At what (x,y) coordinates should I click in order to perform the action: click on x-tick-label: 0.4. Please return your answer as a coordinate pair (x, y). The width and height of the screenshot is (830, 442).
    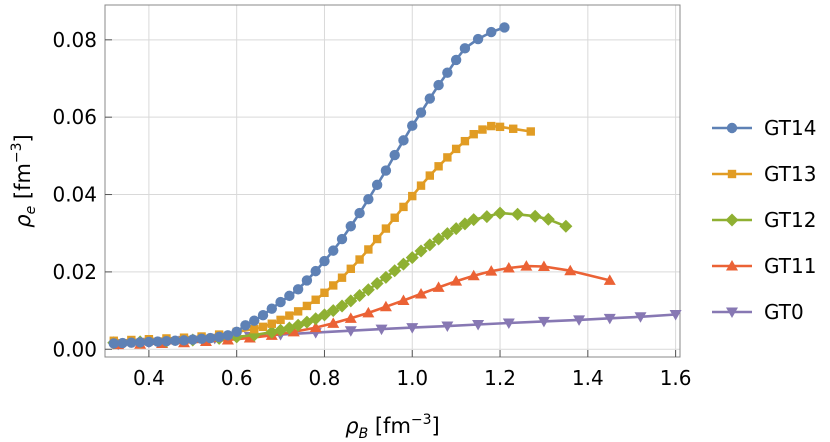
    Looking at the image, I should click on (149, 378).